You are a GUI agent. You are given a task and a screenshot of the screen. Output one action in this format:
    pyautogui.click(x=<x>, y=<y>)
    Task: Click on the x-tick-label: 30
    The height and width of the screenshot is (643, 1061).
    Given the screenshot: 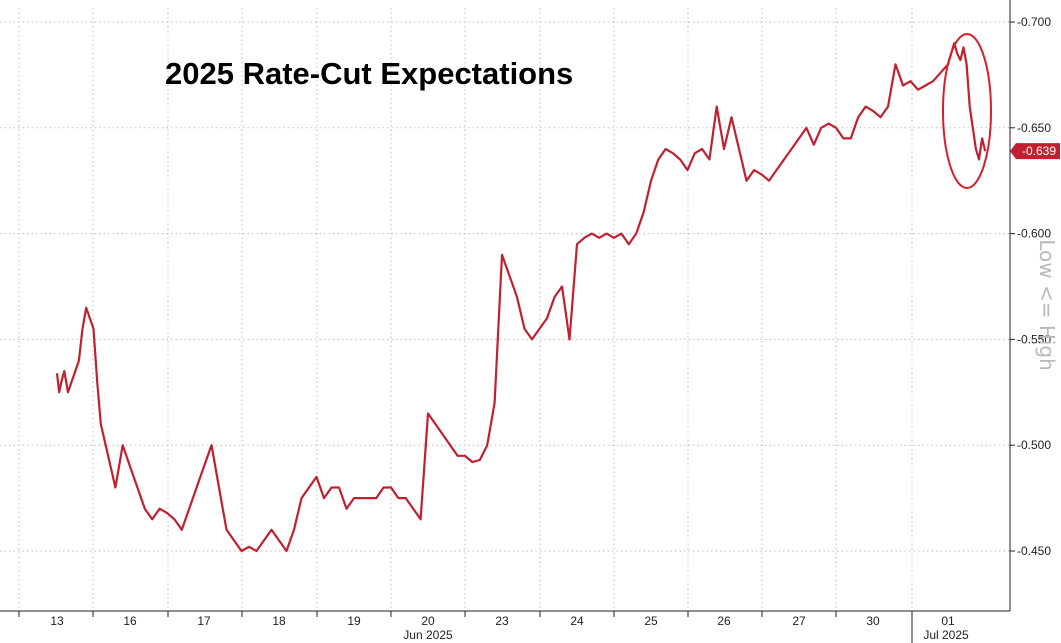 What is the action you would take?
    pyautogui.click(x=873, y=621)
    